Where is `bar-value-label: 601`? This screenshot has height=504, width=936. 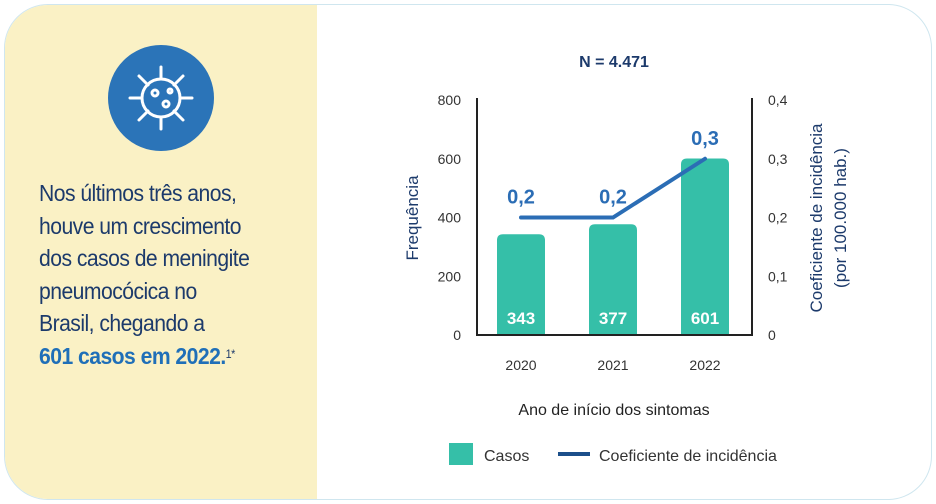
bar-value-label: 601 is located at coordinates (705, 318).